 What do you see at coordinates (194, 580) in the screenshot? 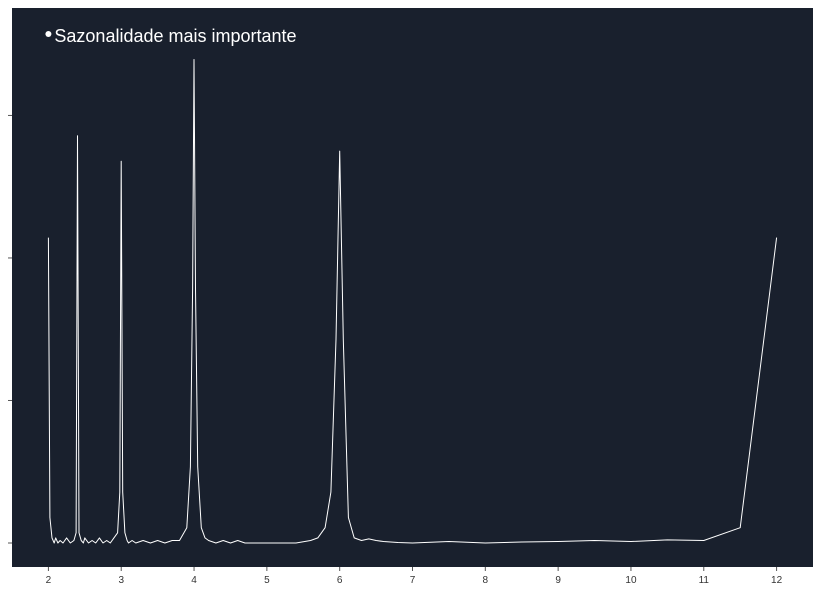
I see `x-tick-label: 4` at bounding box center [194, 580].